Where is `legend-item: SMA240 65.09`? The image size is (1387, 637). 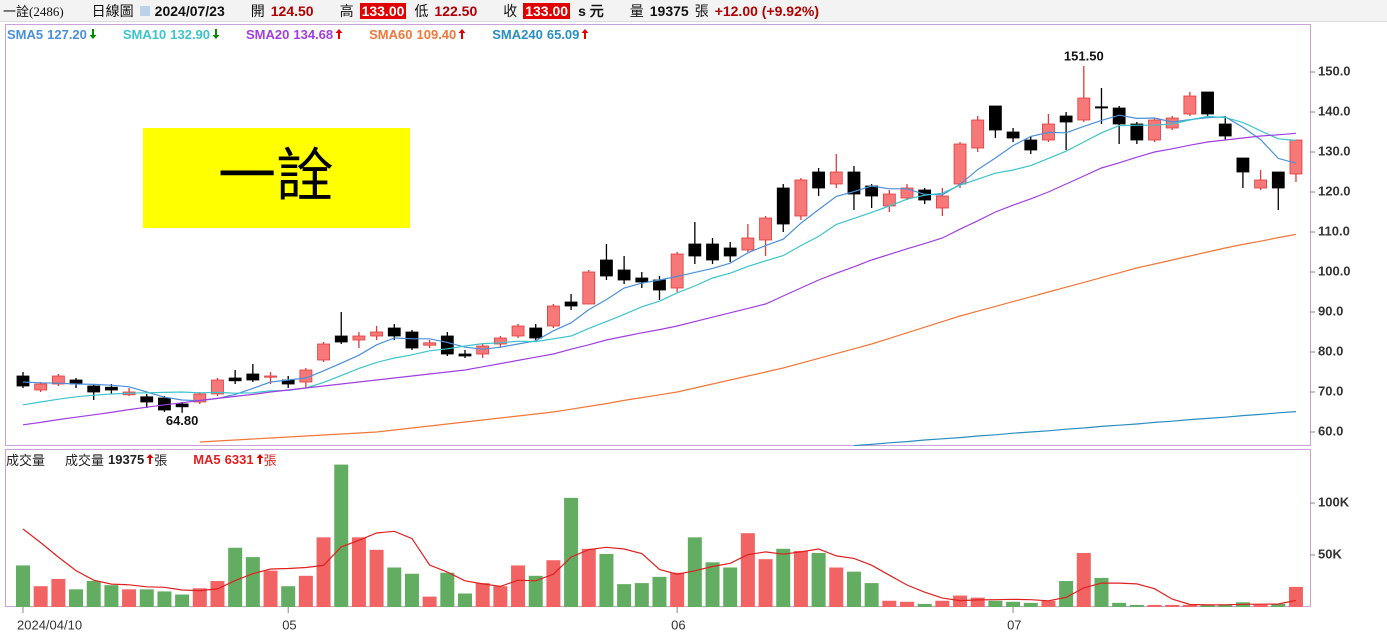
legend-item: SMA240 65.09 is located at coordinates (540, 34).